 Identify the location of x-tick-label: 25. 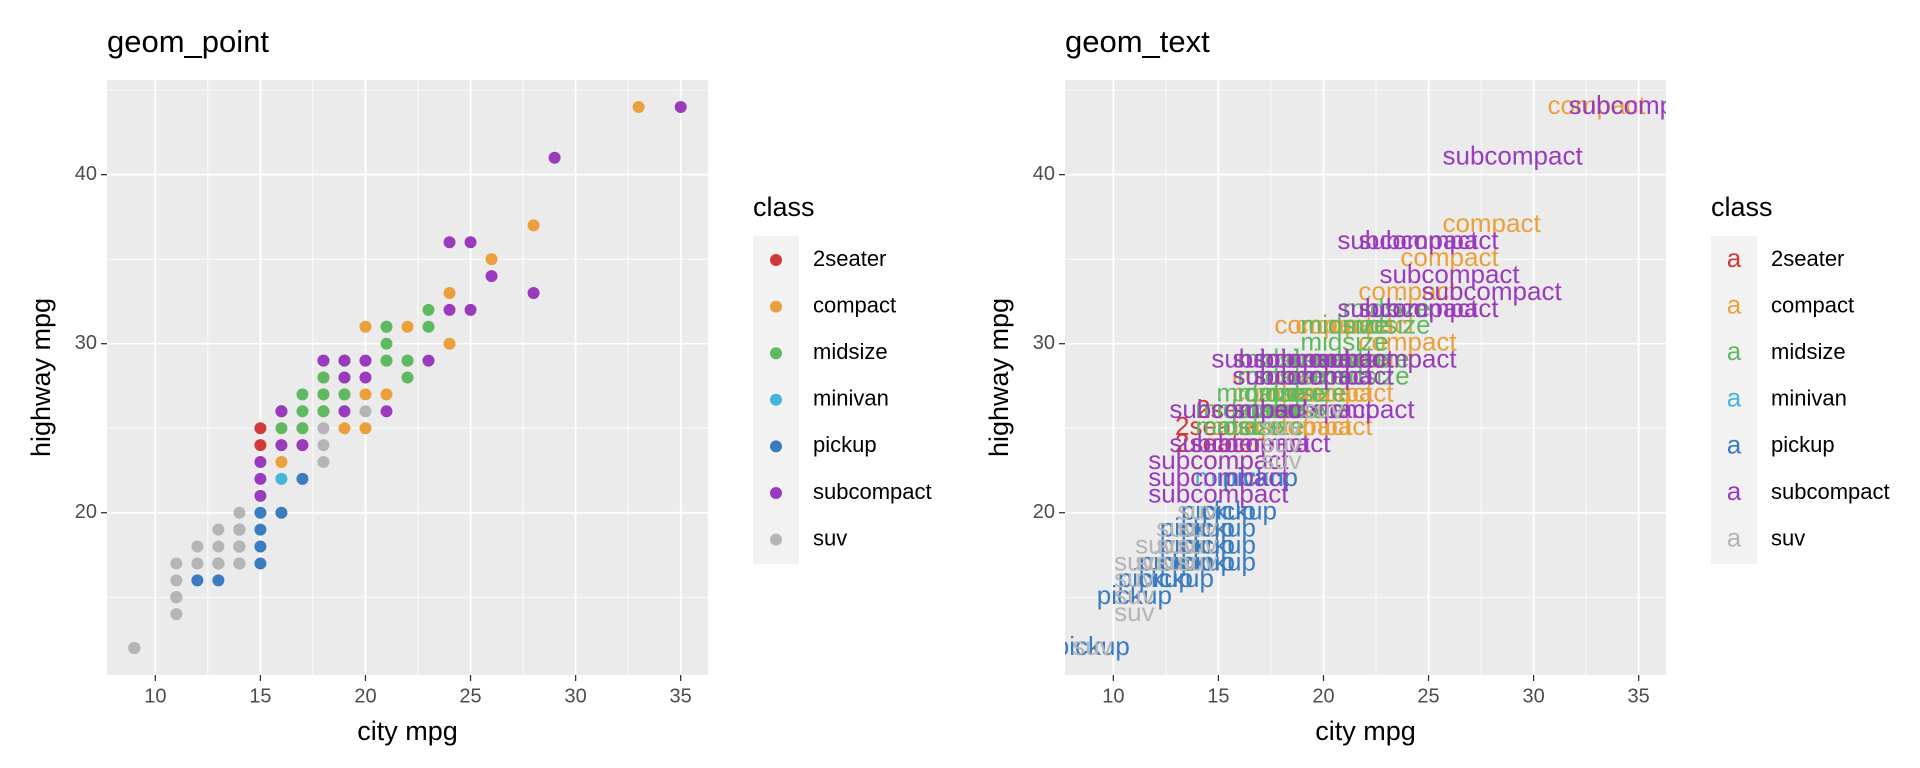
(1428, 696).